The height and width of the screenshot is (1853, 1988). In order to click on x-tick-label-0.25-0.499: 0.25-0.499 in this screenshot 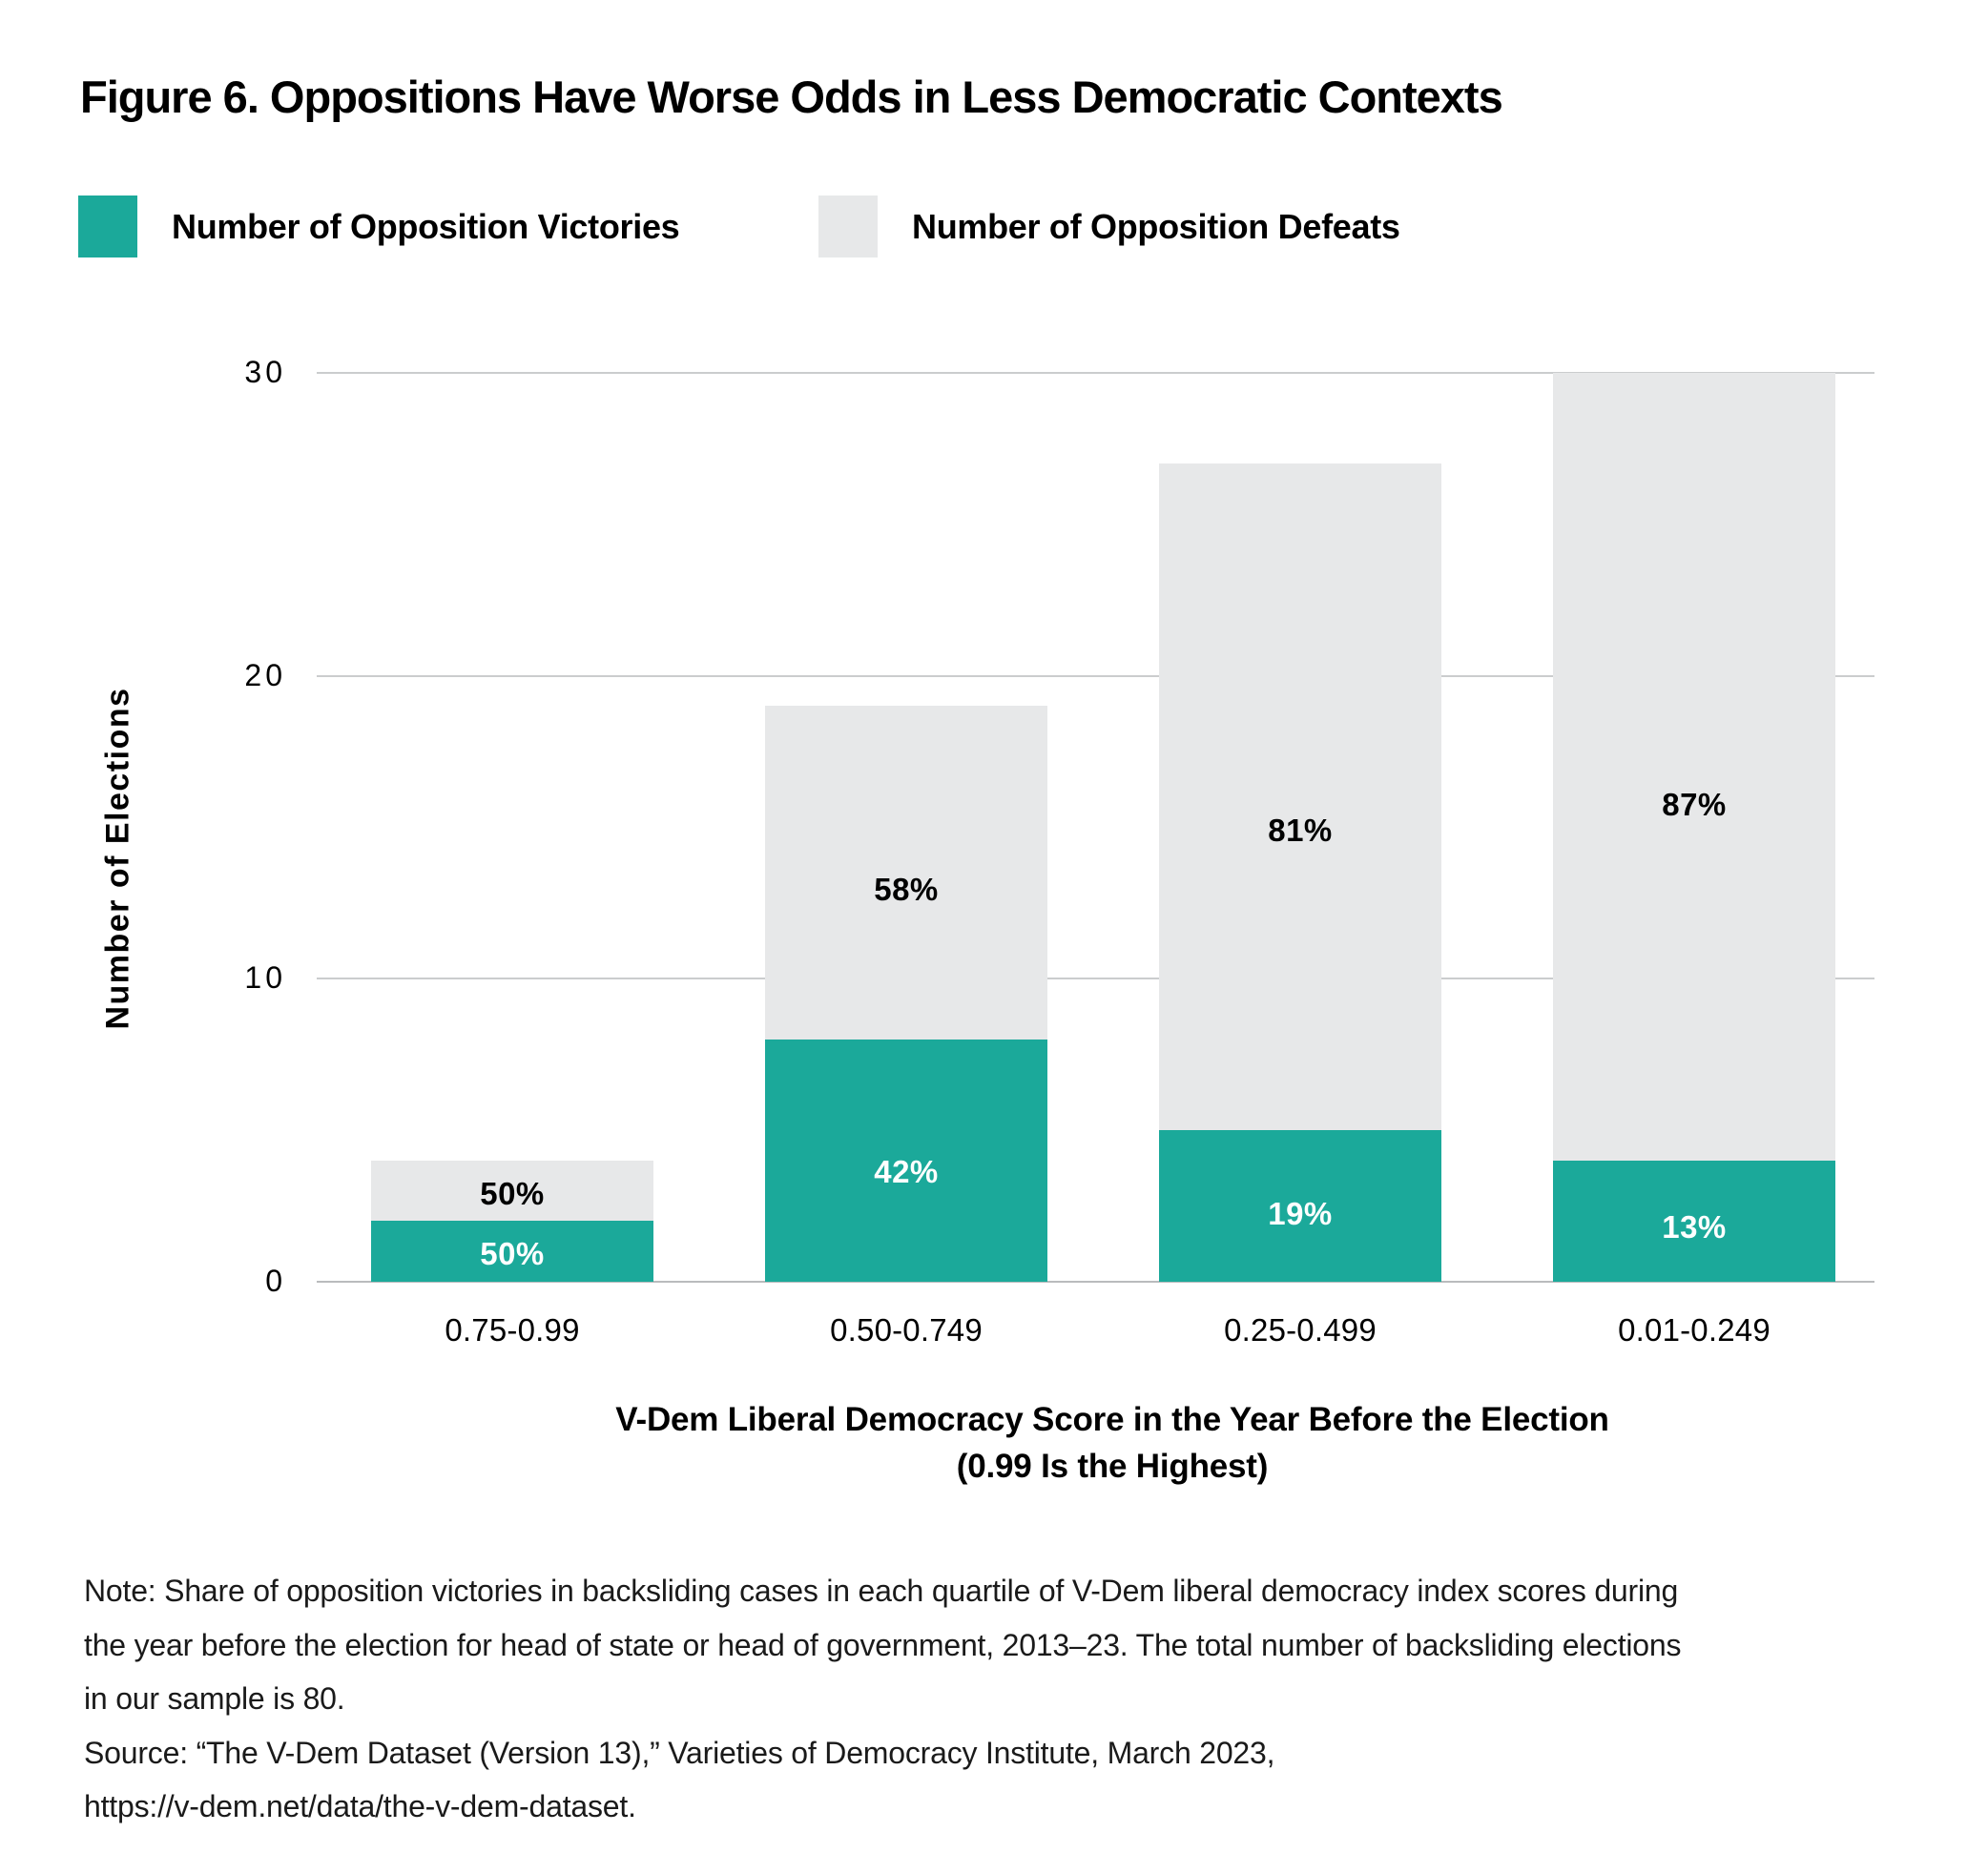, I will do `click(1301, 1330)`.